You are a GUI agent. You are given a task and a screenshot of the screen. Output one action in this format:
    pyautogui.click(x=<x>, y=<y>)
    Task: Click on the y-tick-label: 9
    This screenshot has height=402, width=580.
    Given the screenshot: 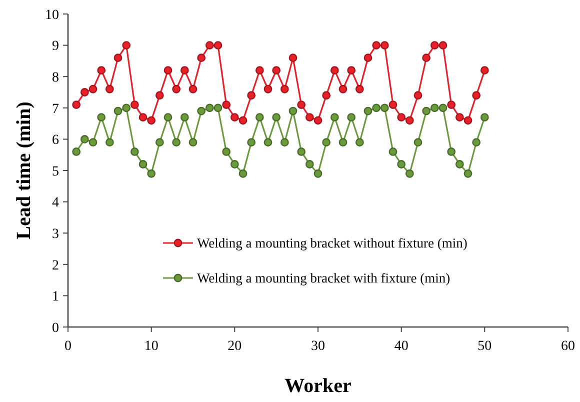 What is the action you would take?
    pyautogui.click(x=55, y=46)
    